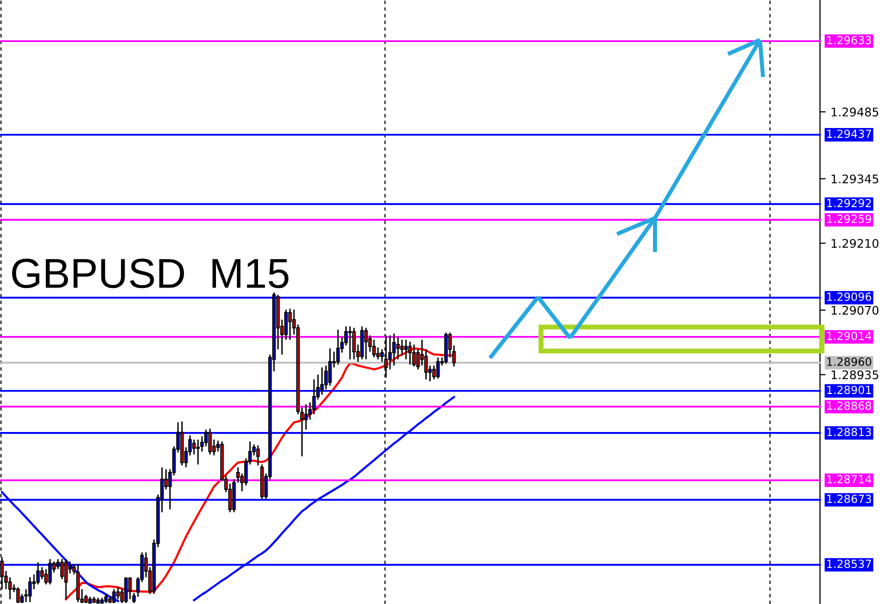 This screenshot has width=896, height=604. I want to click on ref-line-label: 1.28714, so click(849, 479).